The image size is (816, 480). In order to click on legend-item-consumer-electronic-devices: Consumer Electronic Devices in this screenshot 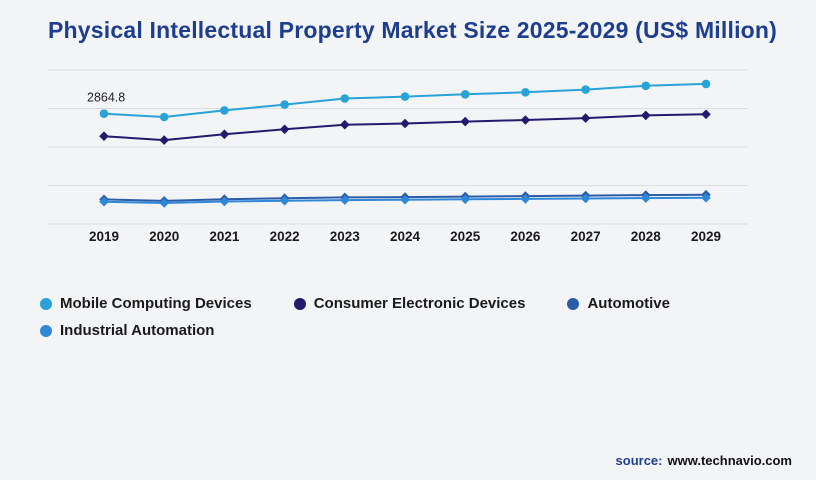, I will do `click(409, 303)`.